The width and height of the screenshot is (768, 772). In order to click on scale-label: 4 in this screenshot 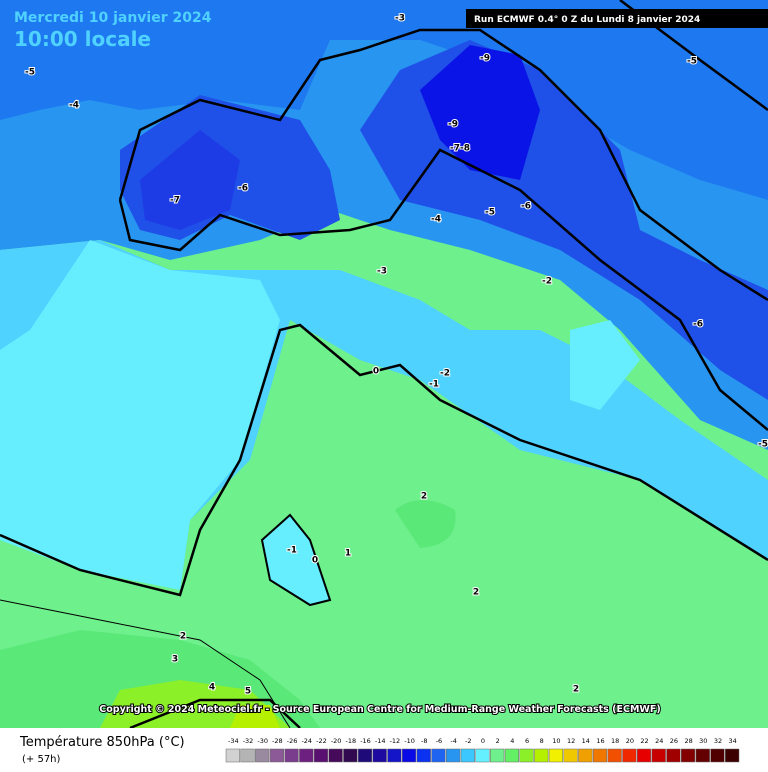, I will do `click(512, 741)`.